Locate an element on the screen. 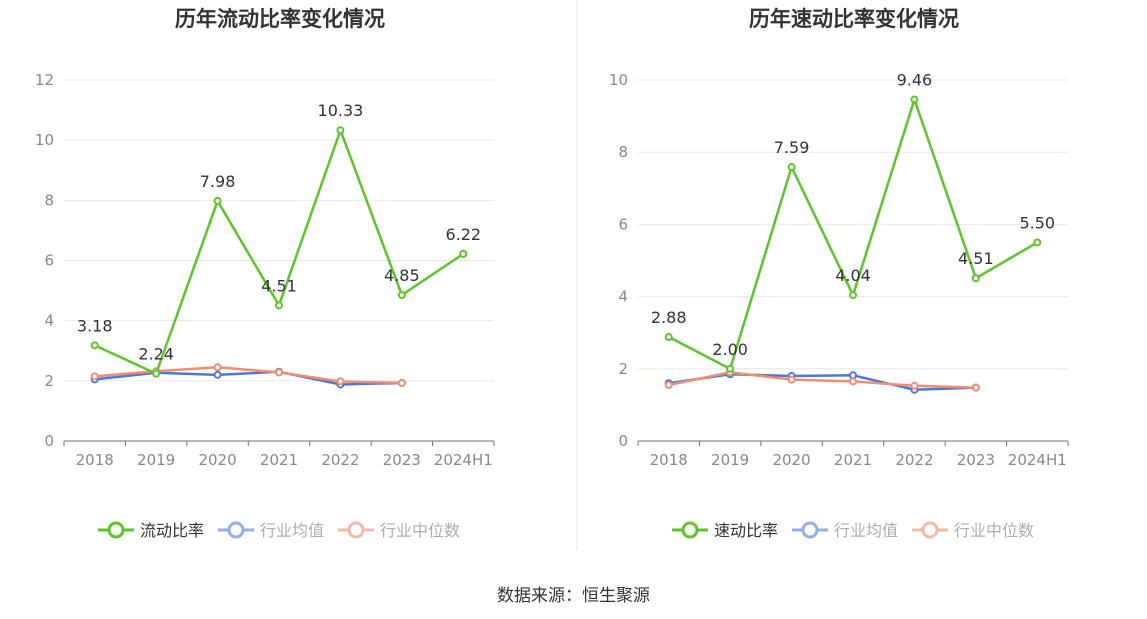  legend-label: 速动比率 is located at coordinates (746, 530).